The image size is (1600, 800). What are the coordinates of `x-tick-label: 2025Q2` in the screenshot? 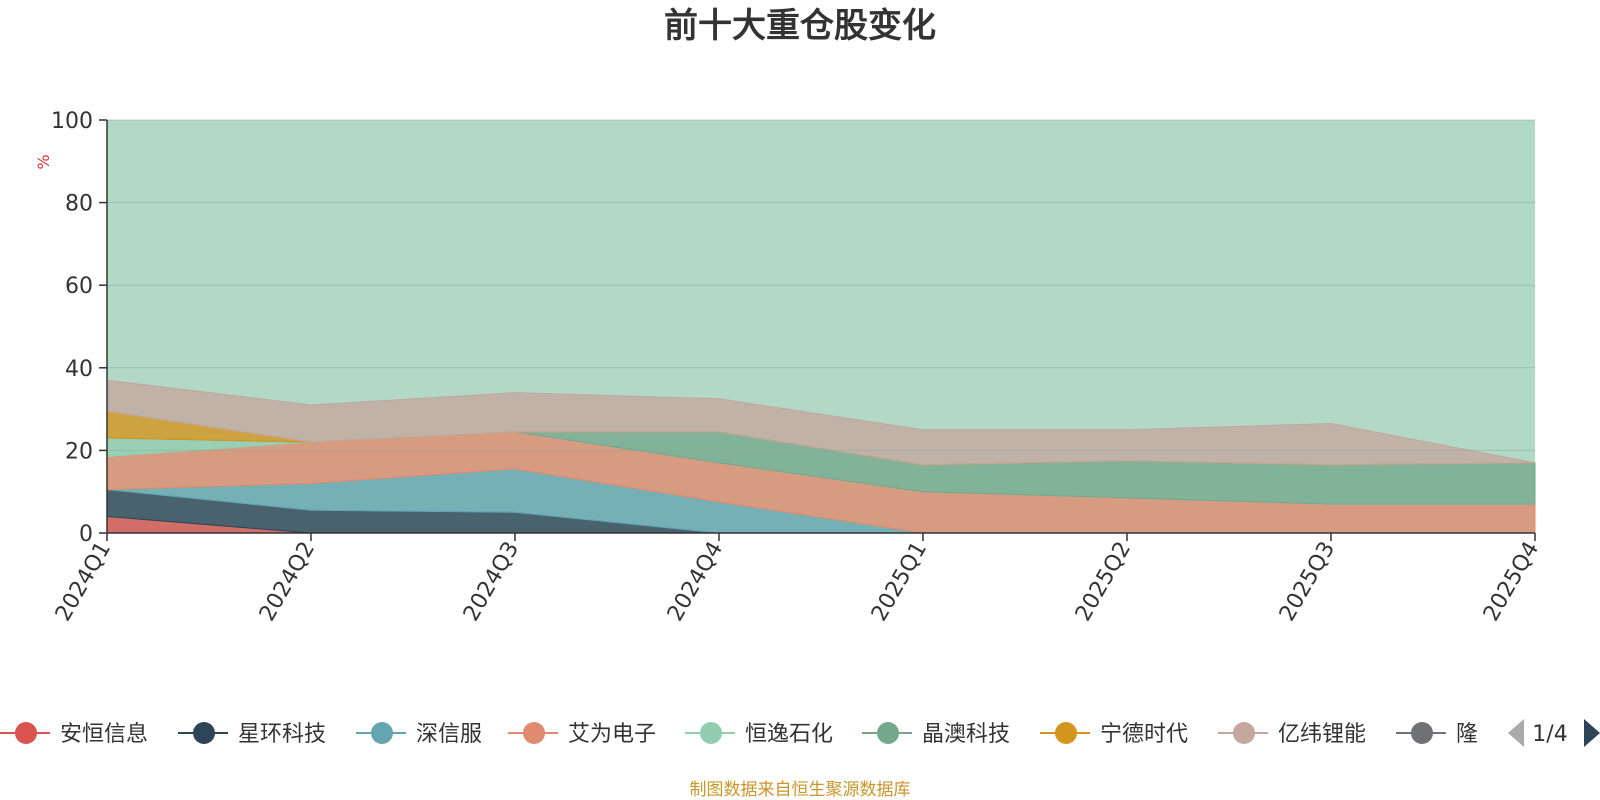 It's located at (1103, 582).